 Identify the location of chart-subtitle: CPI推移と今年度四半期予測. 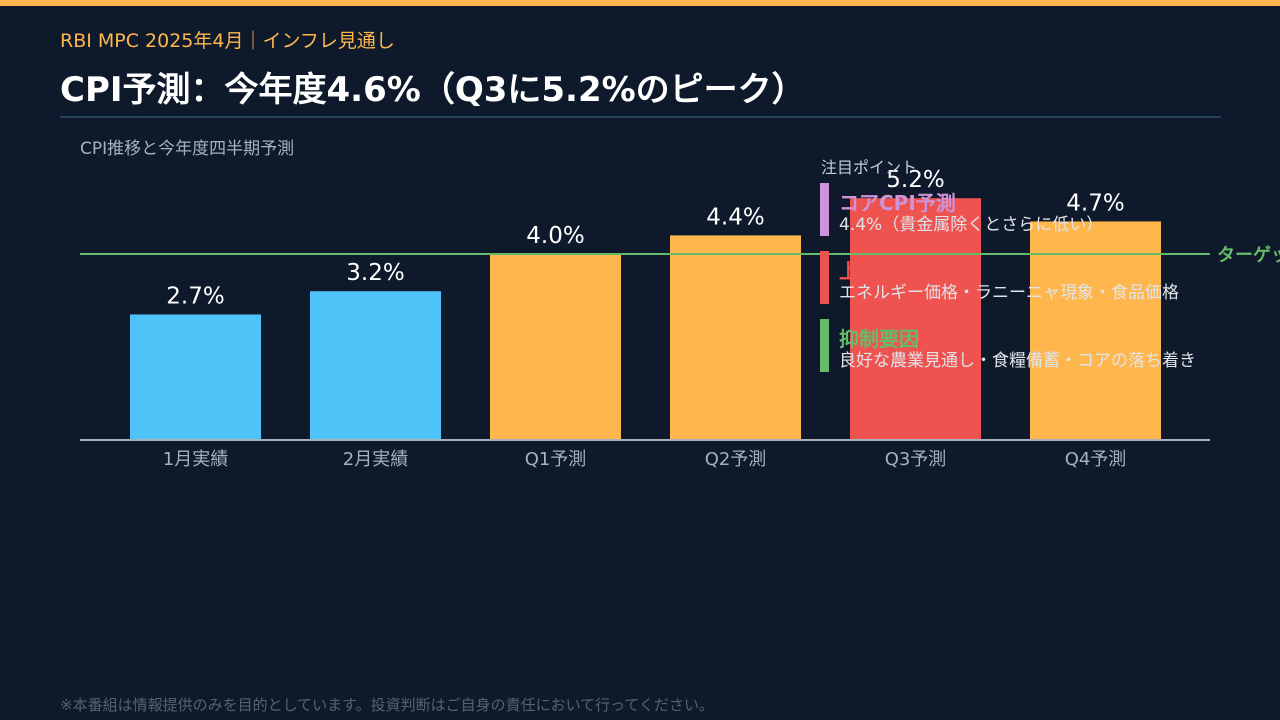
(187, 149).